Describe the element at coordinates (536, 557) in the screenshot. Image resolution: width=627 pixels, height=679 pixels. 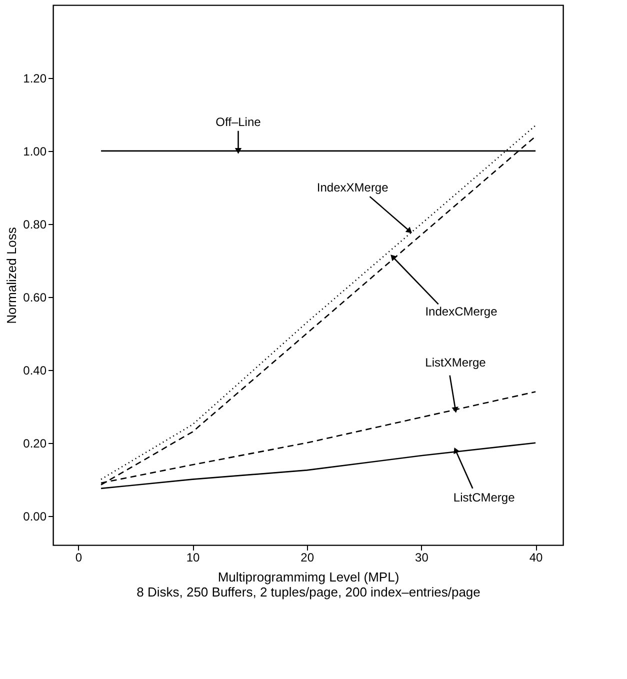
I see `x-tick-label: 40` at that location.